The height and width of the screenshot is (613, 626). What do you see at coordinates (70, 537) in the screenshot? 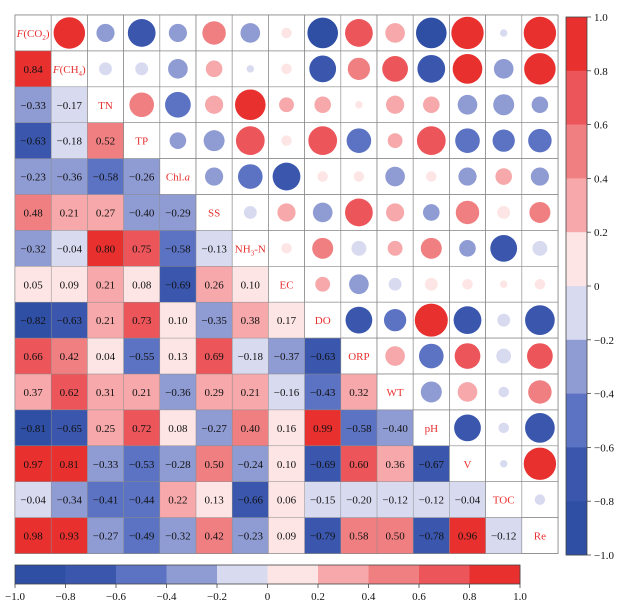
I see `corr-value-label: 0.93` at bounding box center [70, 537].